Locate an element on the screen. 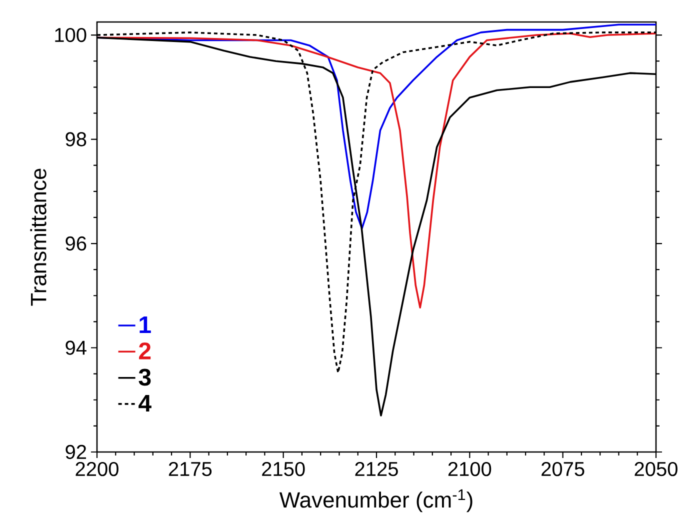  y-tick-label: 100 is located at coordinates (70, 35).